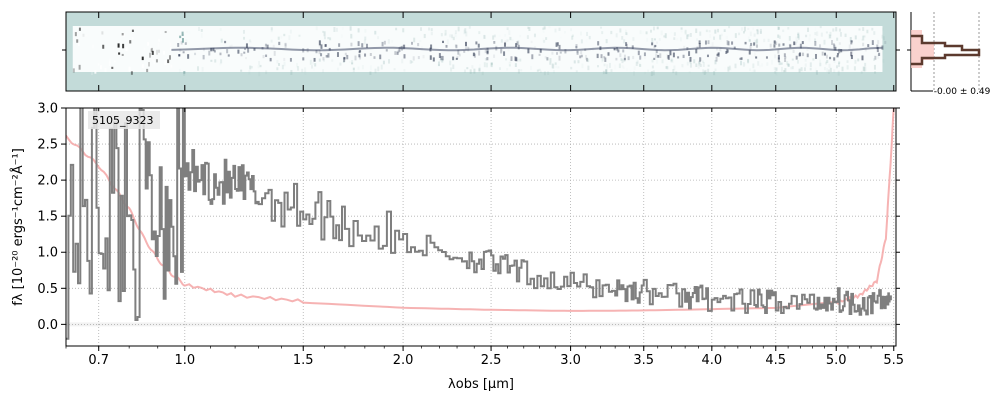 This screenshot has width=1000, height=404. What do you see at coordinates (98, 360) in the screenshot?
I see `x-tick-label: 0.7` at bounding box center [98, 360].